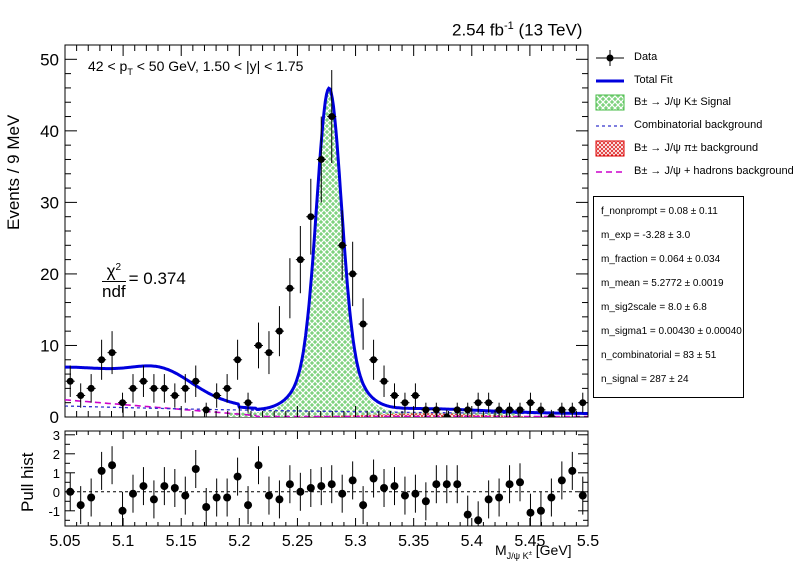 Image resolution: width=796 pixels, height=572 pixels. I want to click on luminosity-label: 2.54 fb-1 (13 TeV), so click(517, 30).